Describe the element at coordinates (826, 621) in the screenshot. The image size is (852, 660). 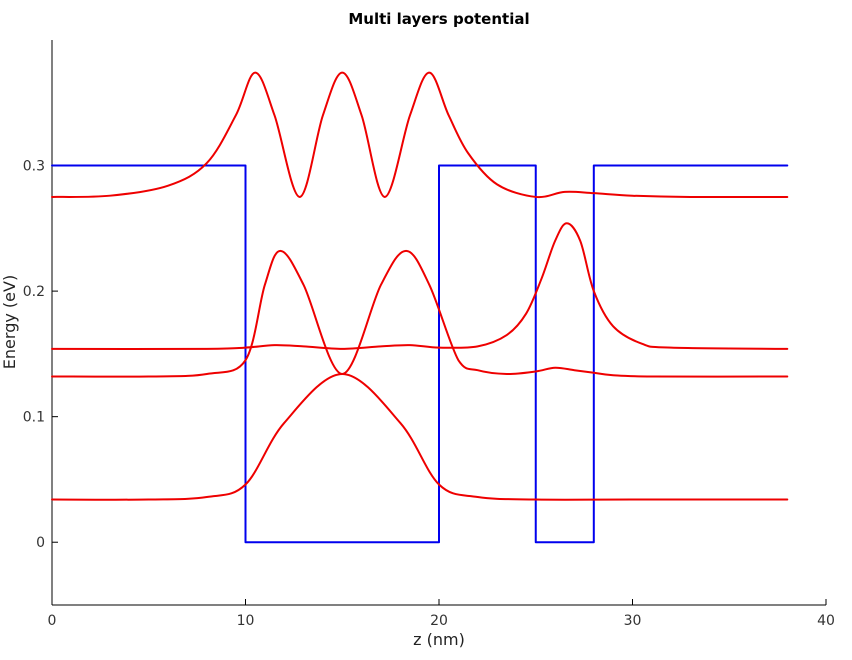
I see `x-tick-label: 40` at that location.